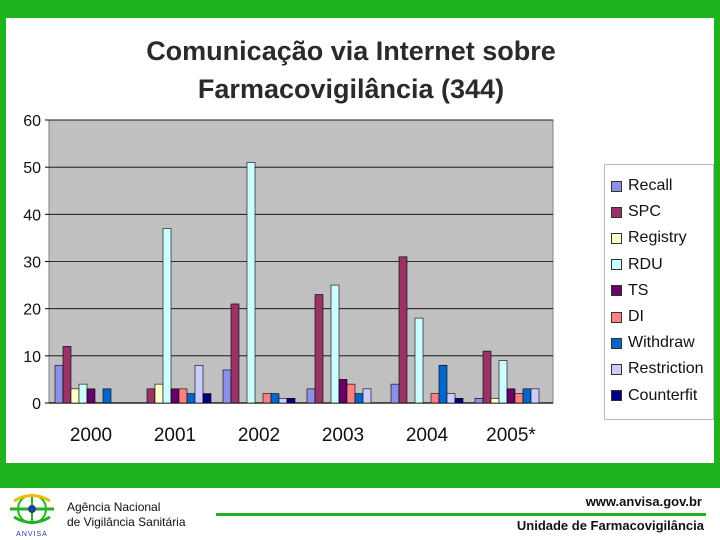 This screenshot has height=540, width=720. Describe the element at coordinates (495, 400) in the screenshot. I see `bar-registry-2005` at that location.